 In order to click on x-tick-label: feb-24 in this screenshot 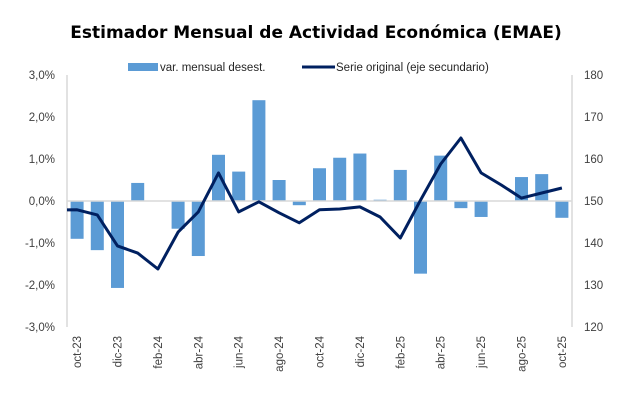, I will do `click(159, 351)`.